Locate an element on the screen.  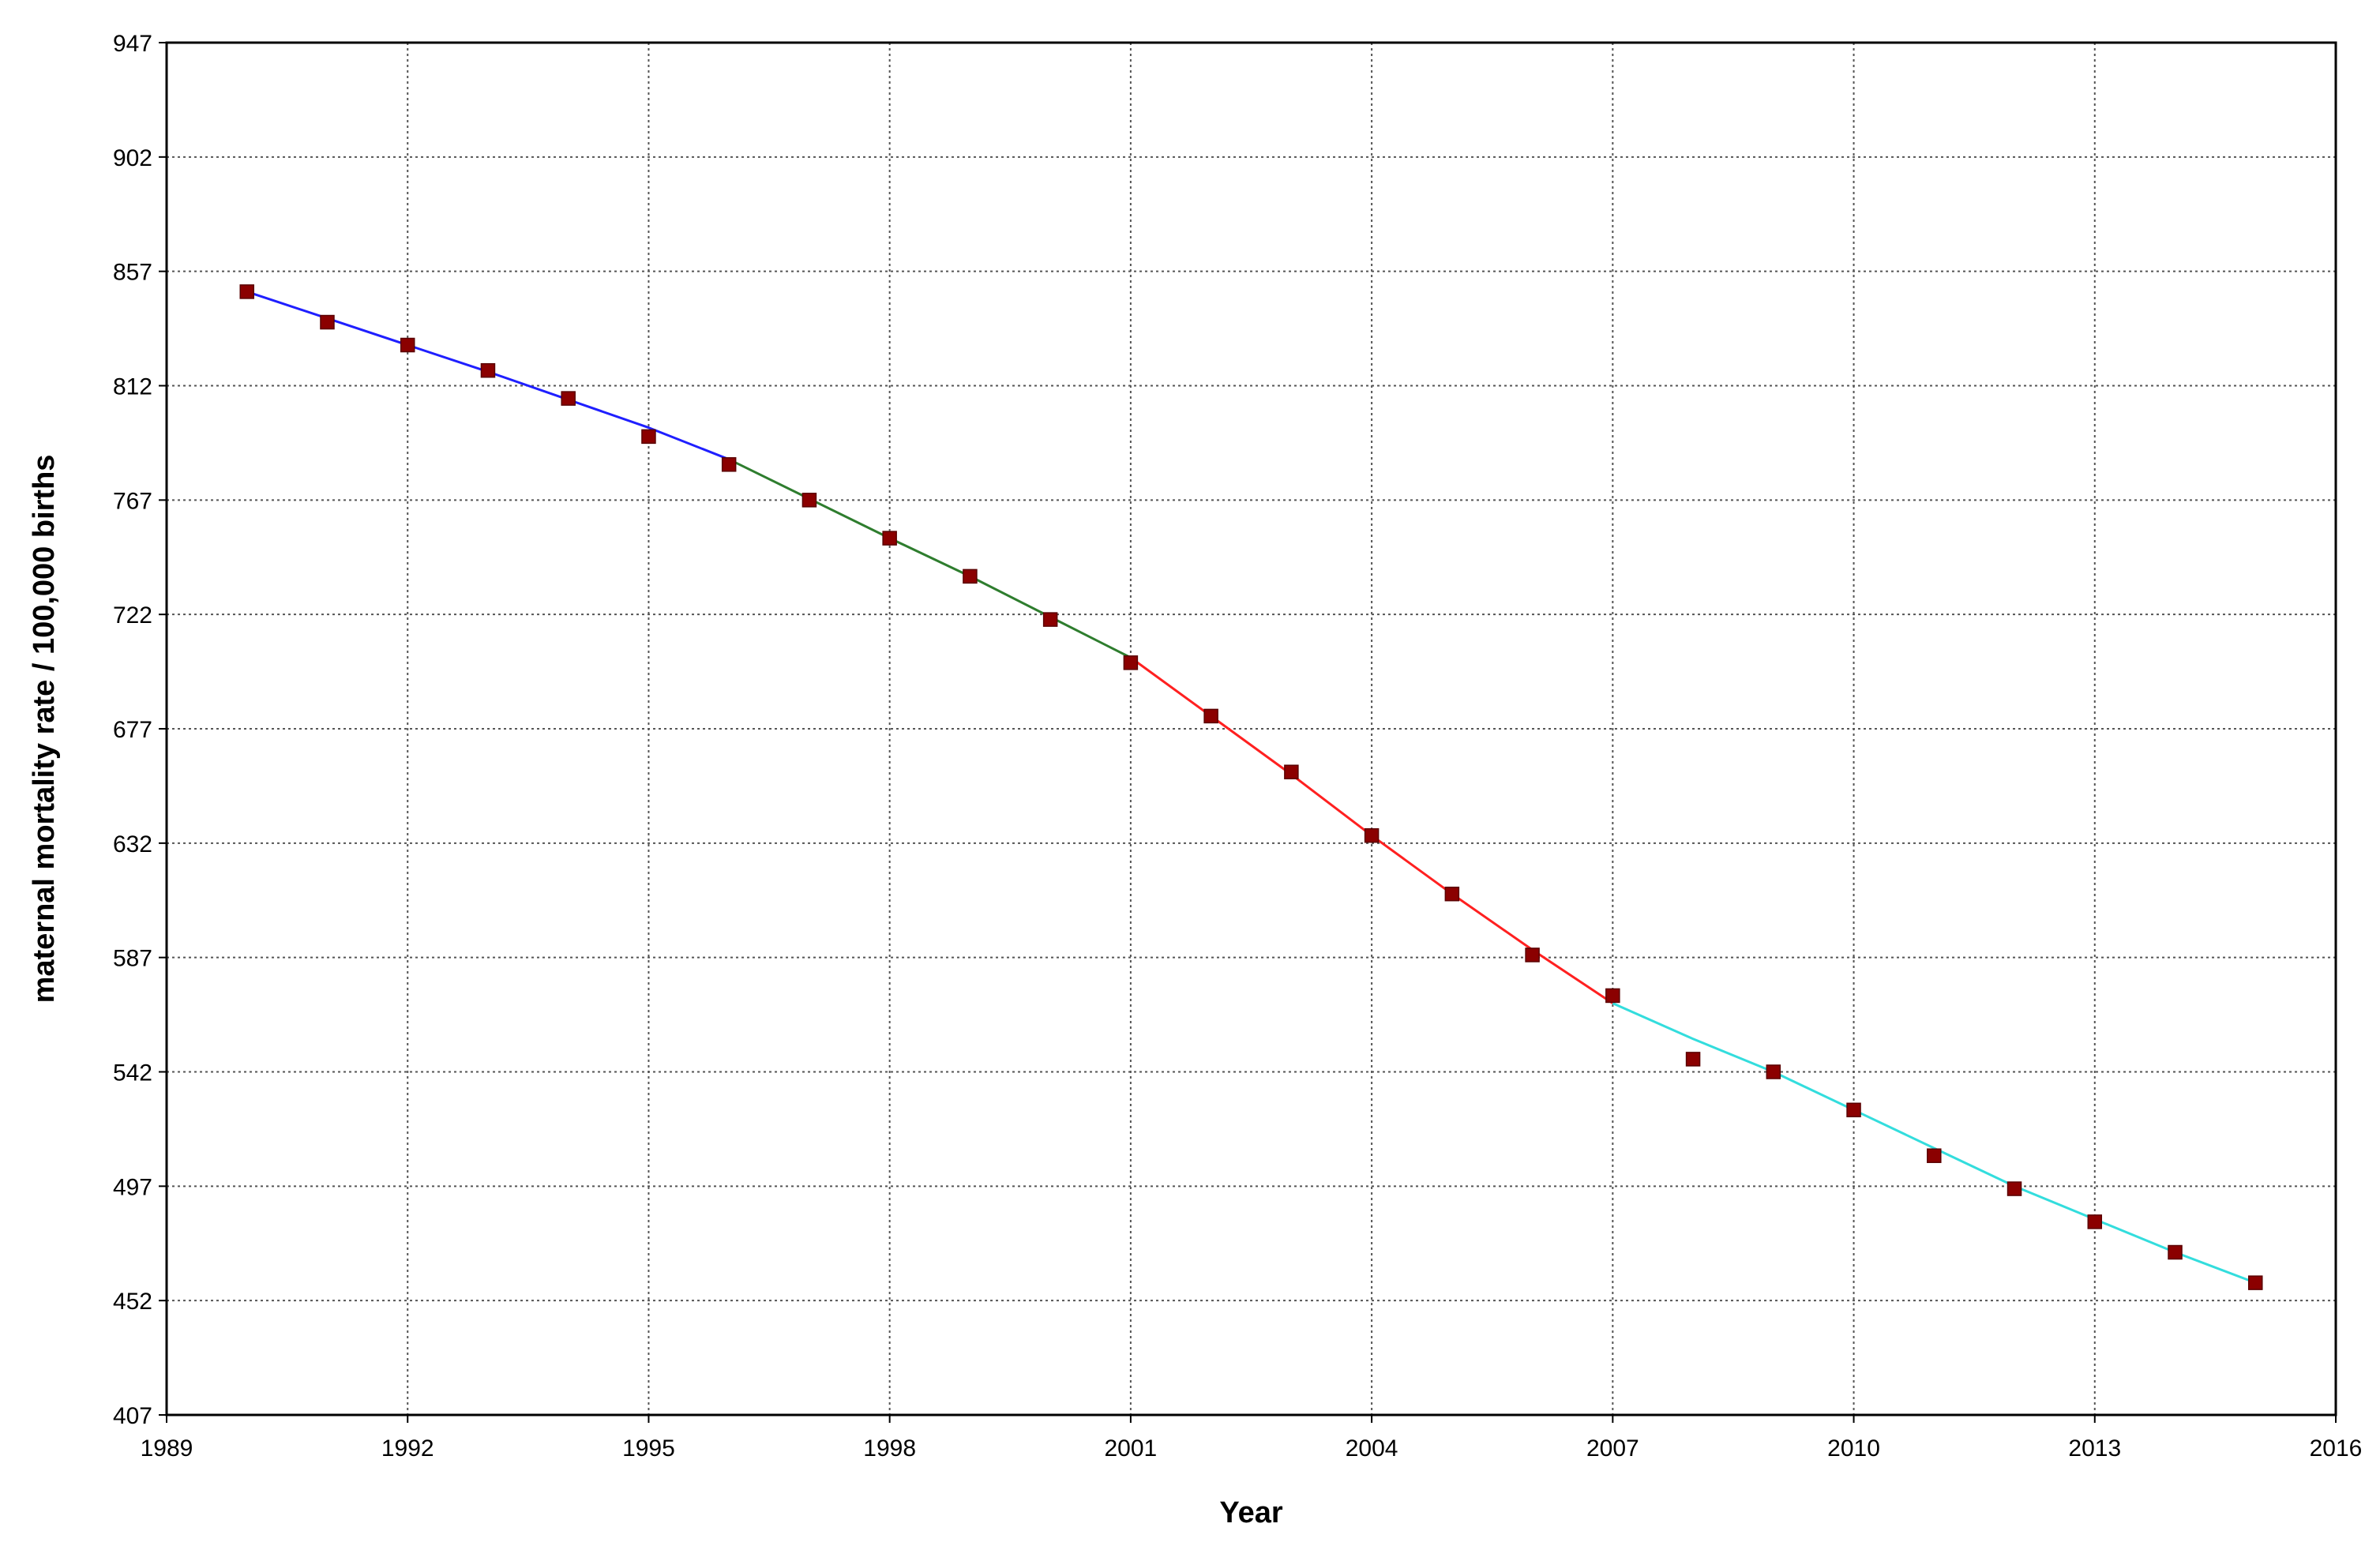
y-tick-label: 542 is located at coordinates (132, 1073).